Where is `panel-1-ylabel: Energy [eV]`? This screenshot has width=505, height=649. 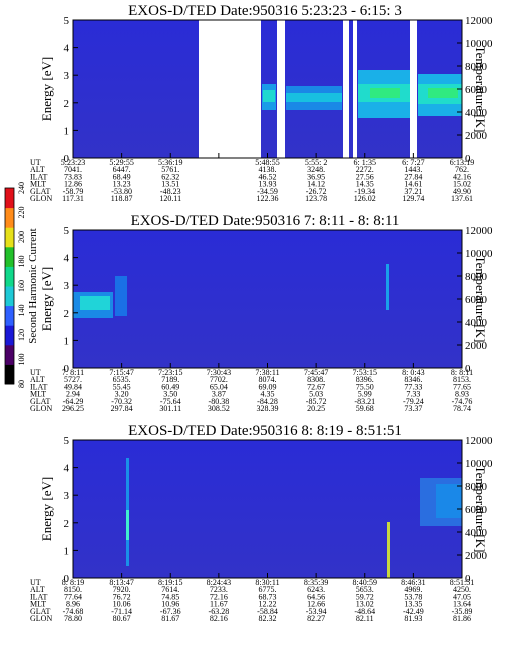 panel-1-ylabel: Energy [eV] is located at coordinates (46, 89).